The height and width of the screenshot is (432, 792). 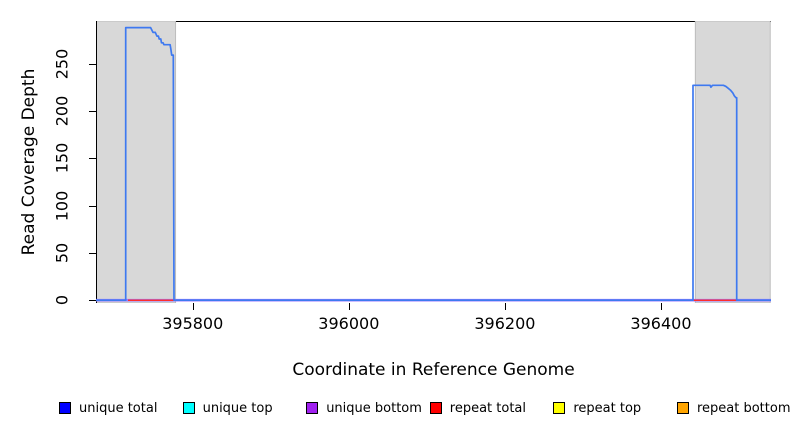 What do you see at coordinates (488, 408) in the screenshot?
I see `legend-label: repeat total` at bounding box center [488, 408].